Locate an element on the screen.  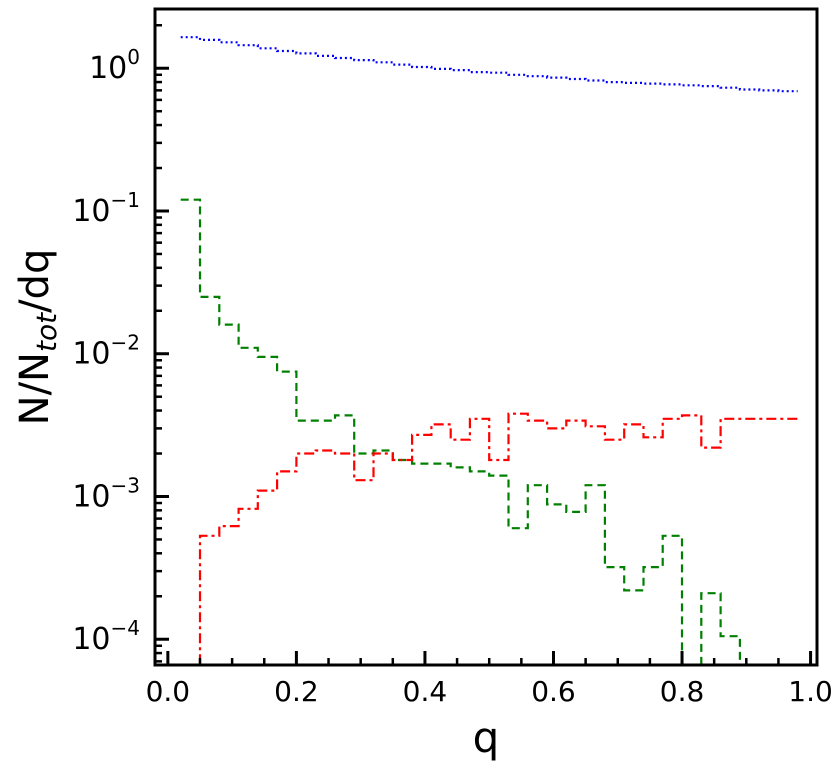
y-tick-label: 10⁻² is located at coordinates (106, 351).